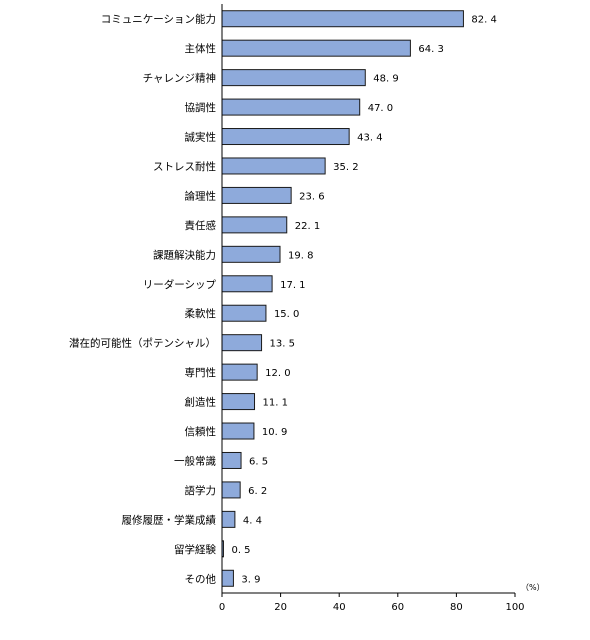 The image size is (590, 640). I want to click on value-label: 4. 4, so click(252, 520).